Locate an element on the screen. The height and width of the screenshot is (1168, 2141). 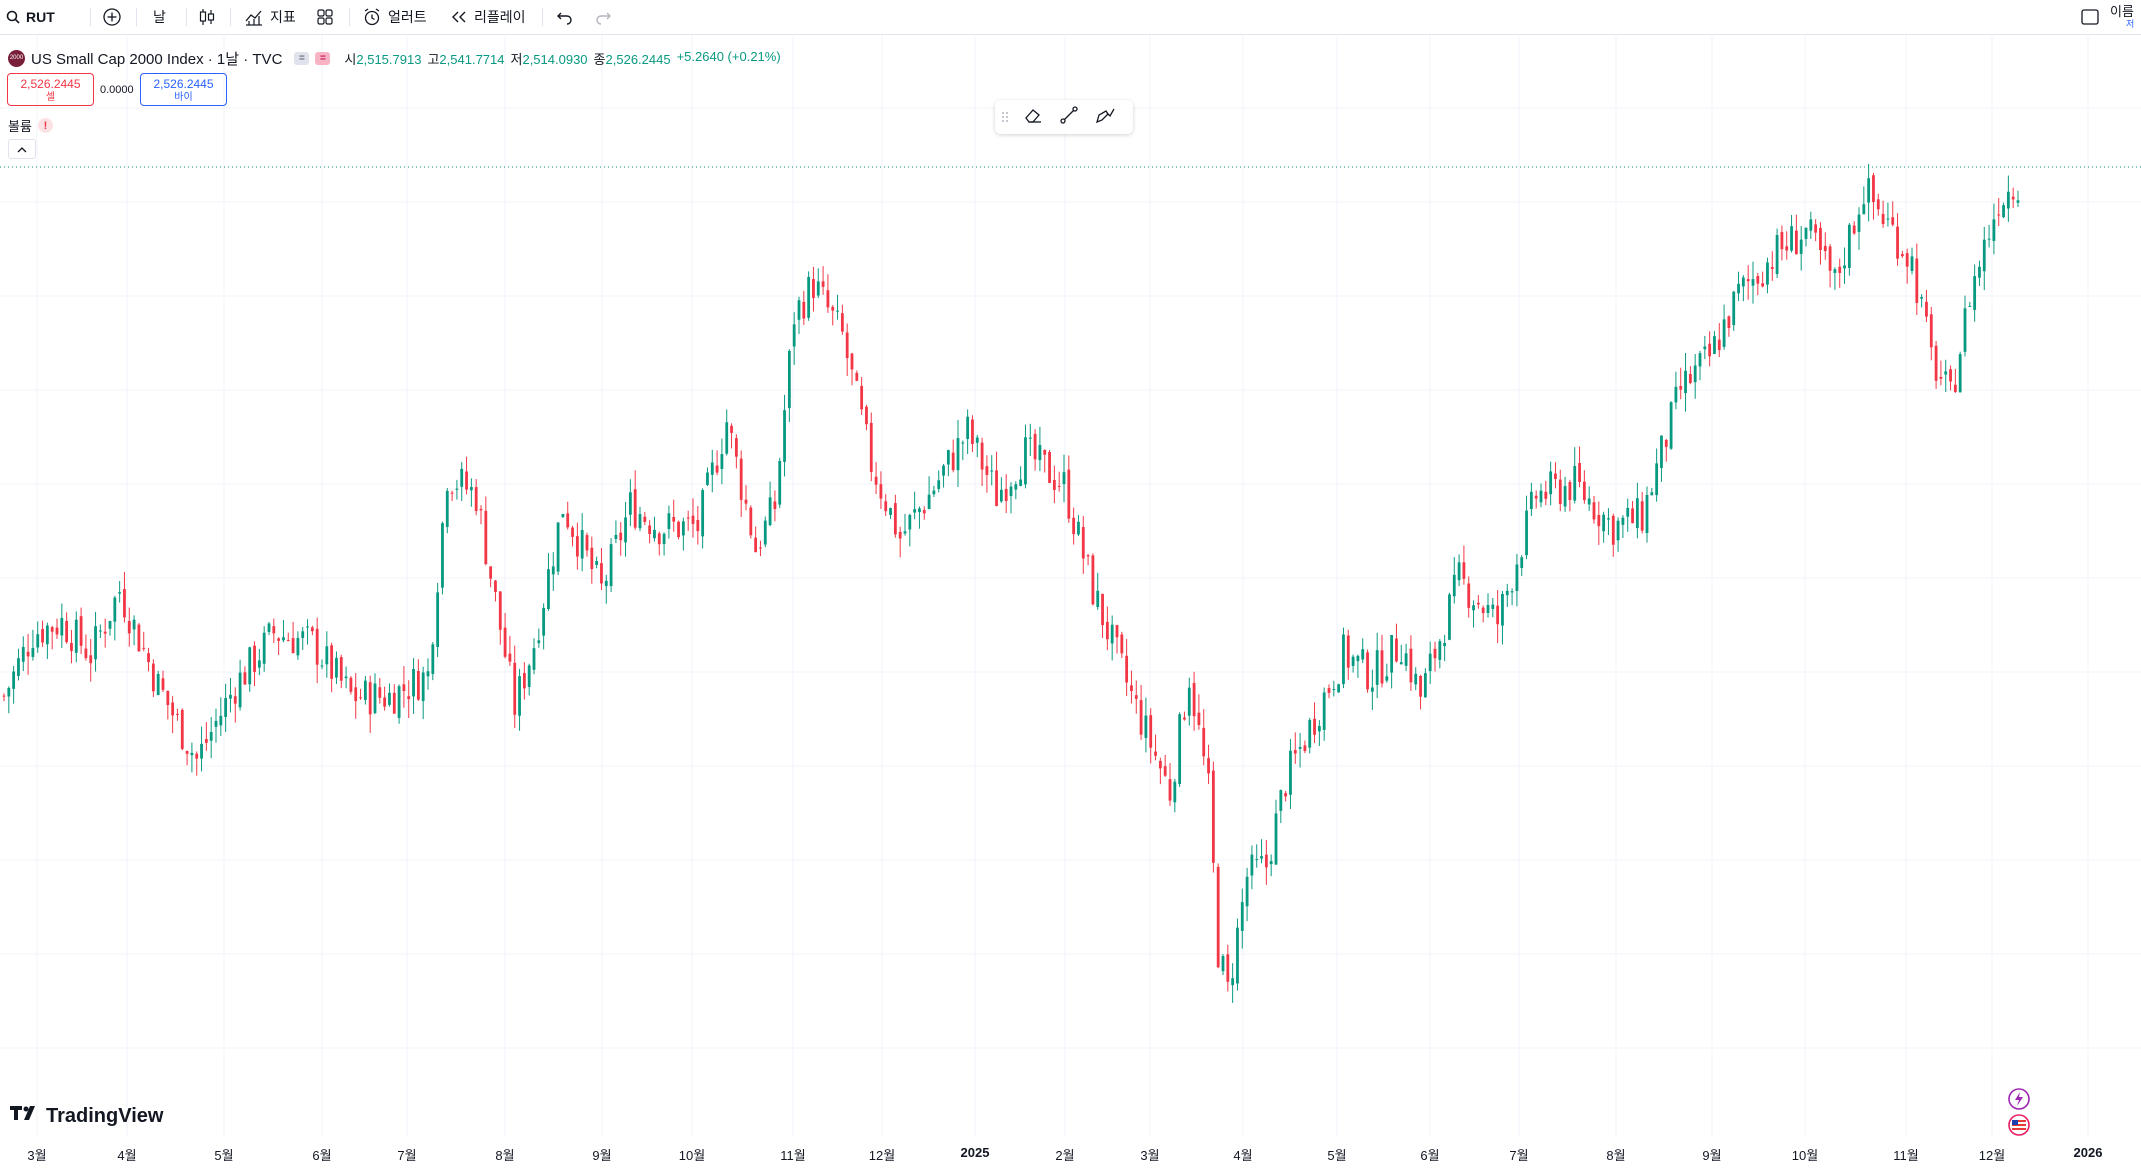
redo-button is located at coordinates (603, 17).